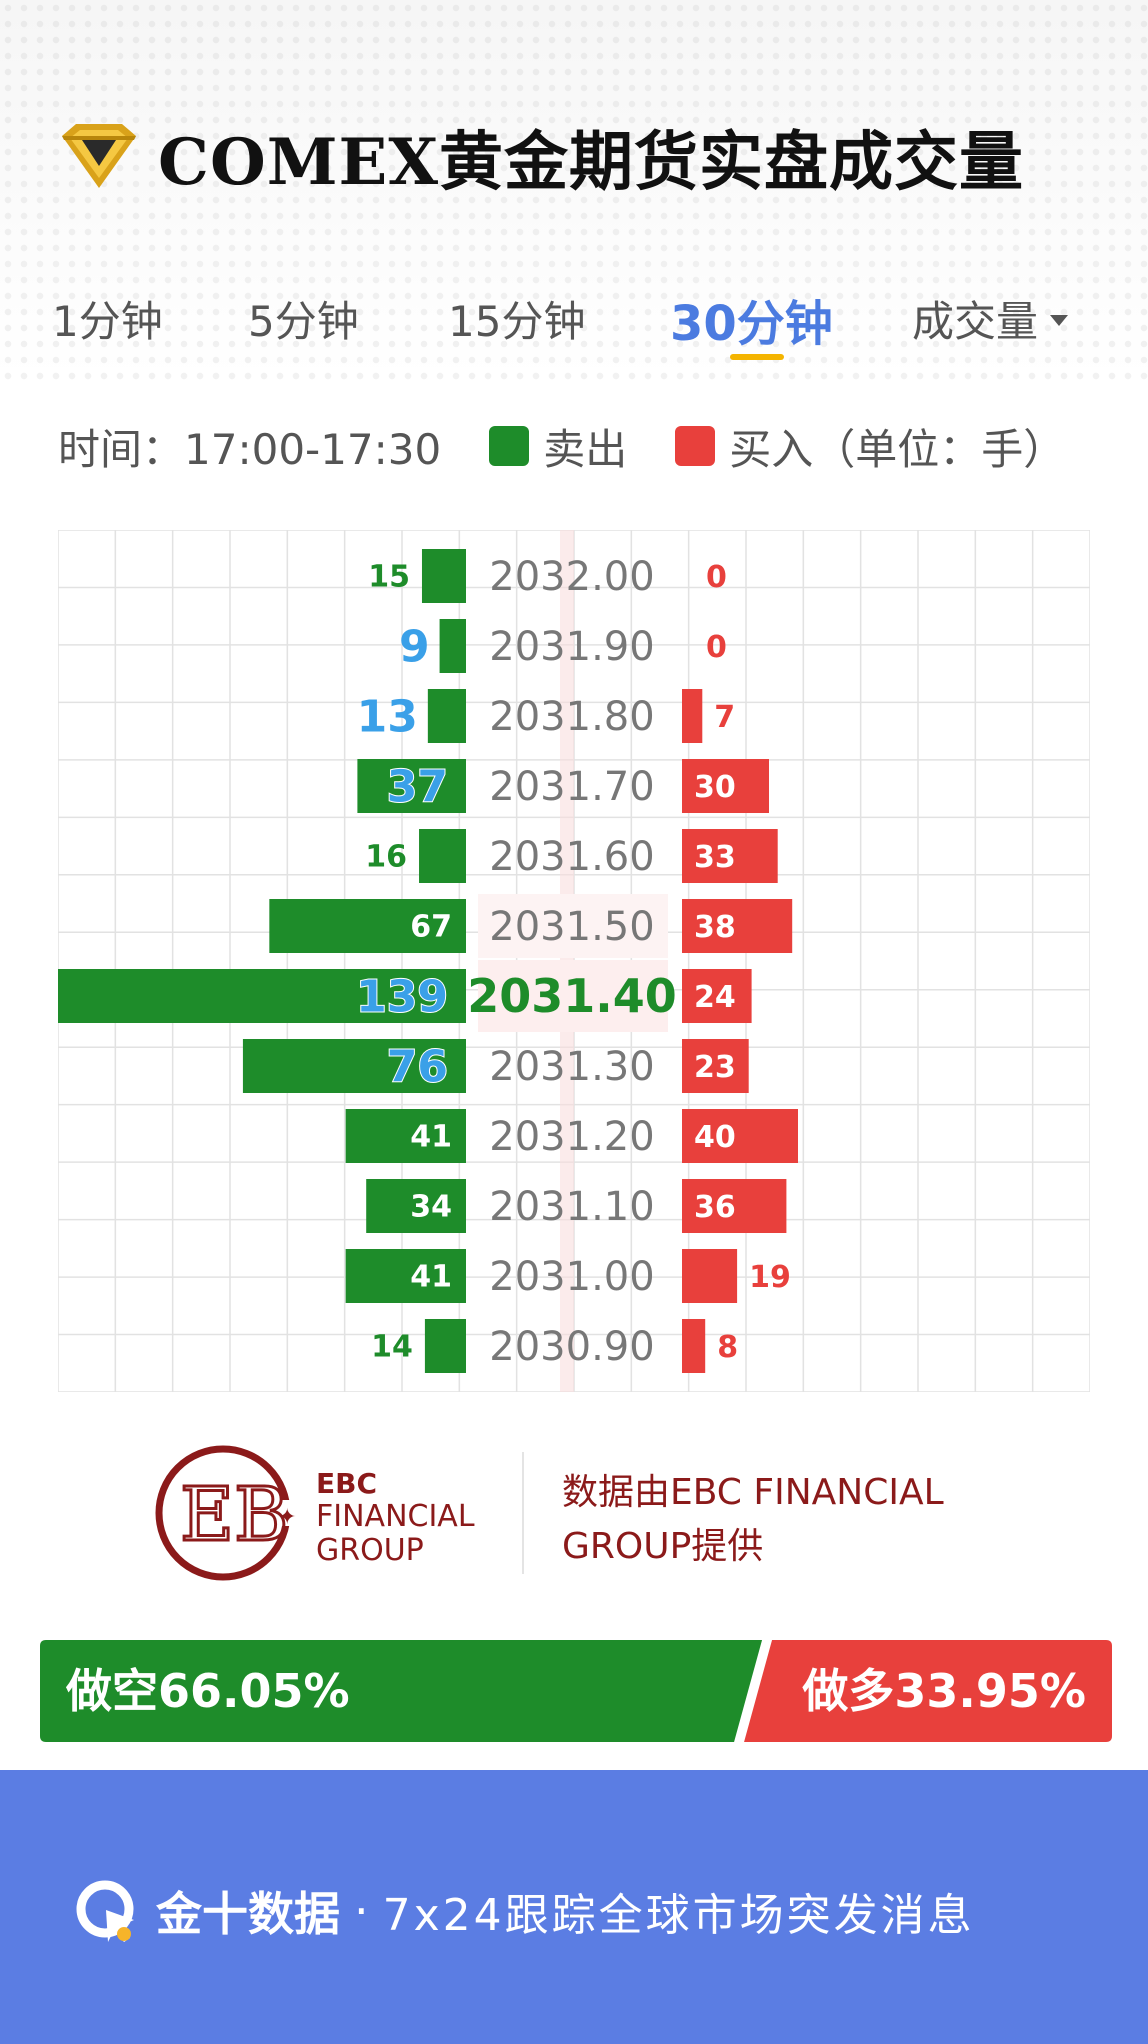 Image resolution: width=1148 pixels, height=2044 pixels. Describe the element at coordinates (571, 717) in the screenshot. I see `price-label: 2031.80` at that location.